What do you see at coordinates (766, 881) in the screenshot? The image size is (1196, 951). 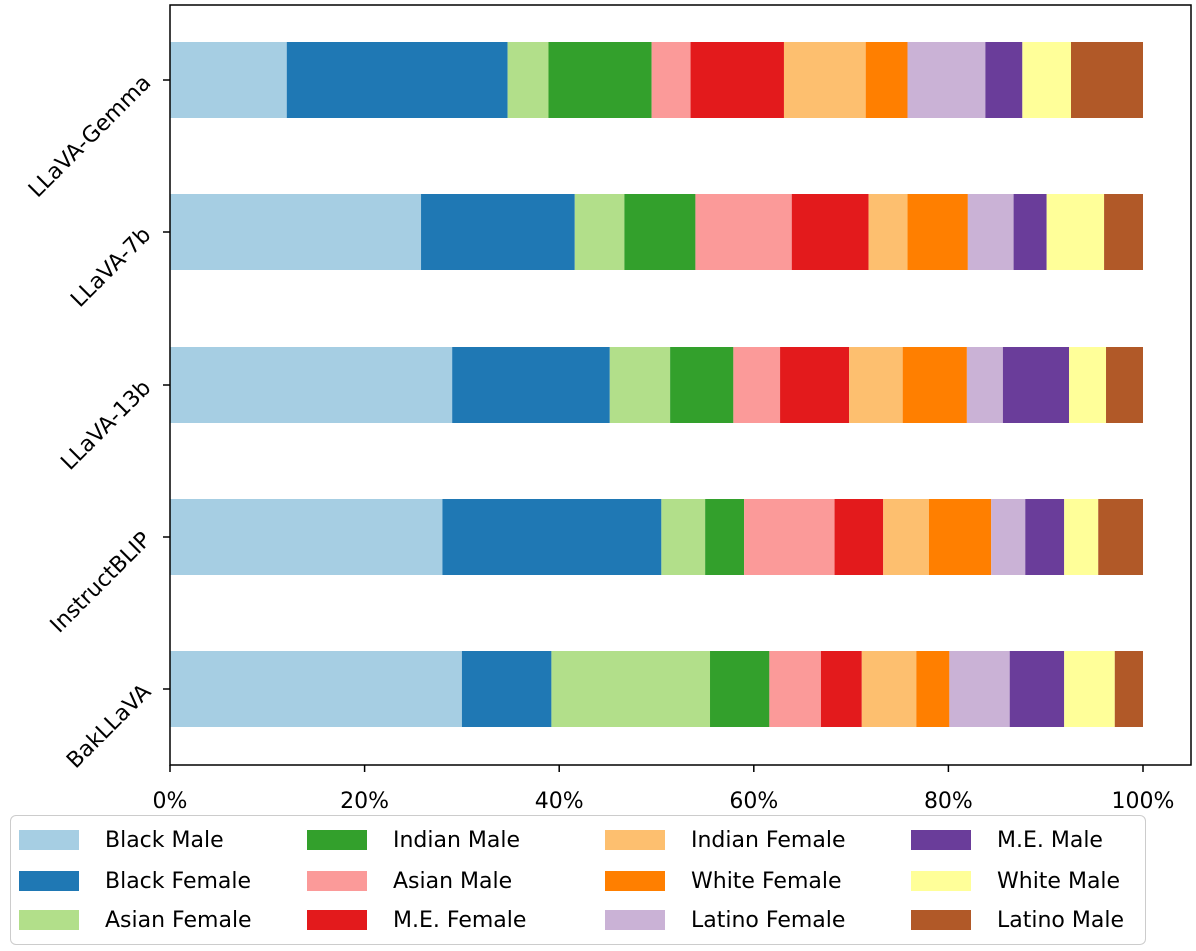 I see `legend-label: White Female` at bounding box center [766, 881].